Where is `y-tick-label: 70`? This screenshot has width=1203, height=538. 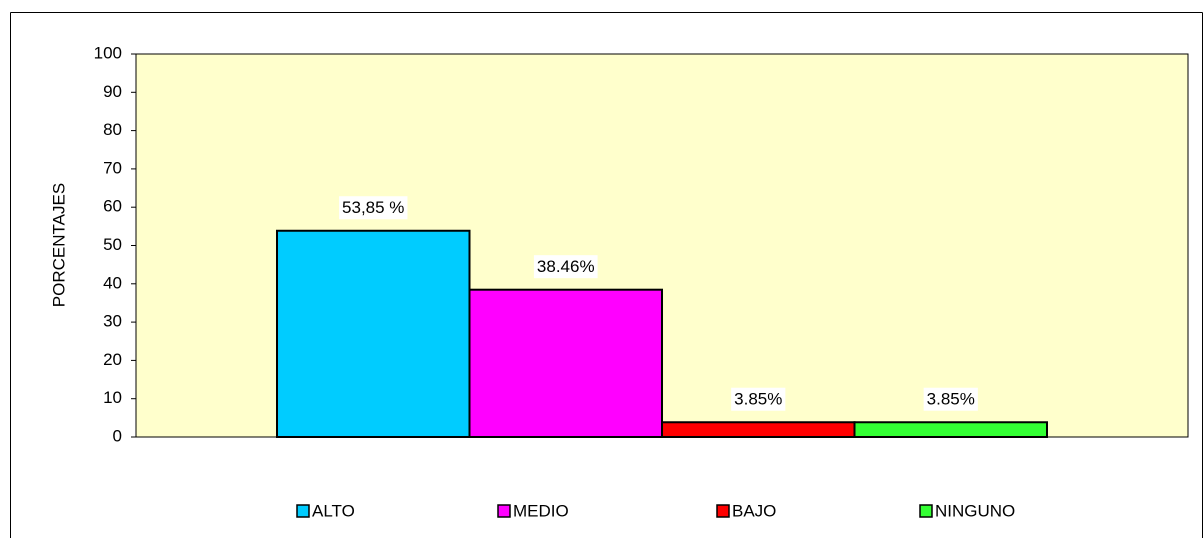 y-tick-label: 70 is located at coordinates (112, 167).